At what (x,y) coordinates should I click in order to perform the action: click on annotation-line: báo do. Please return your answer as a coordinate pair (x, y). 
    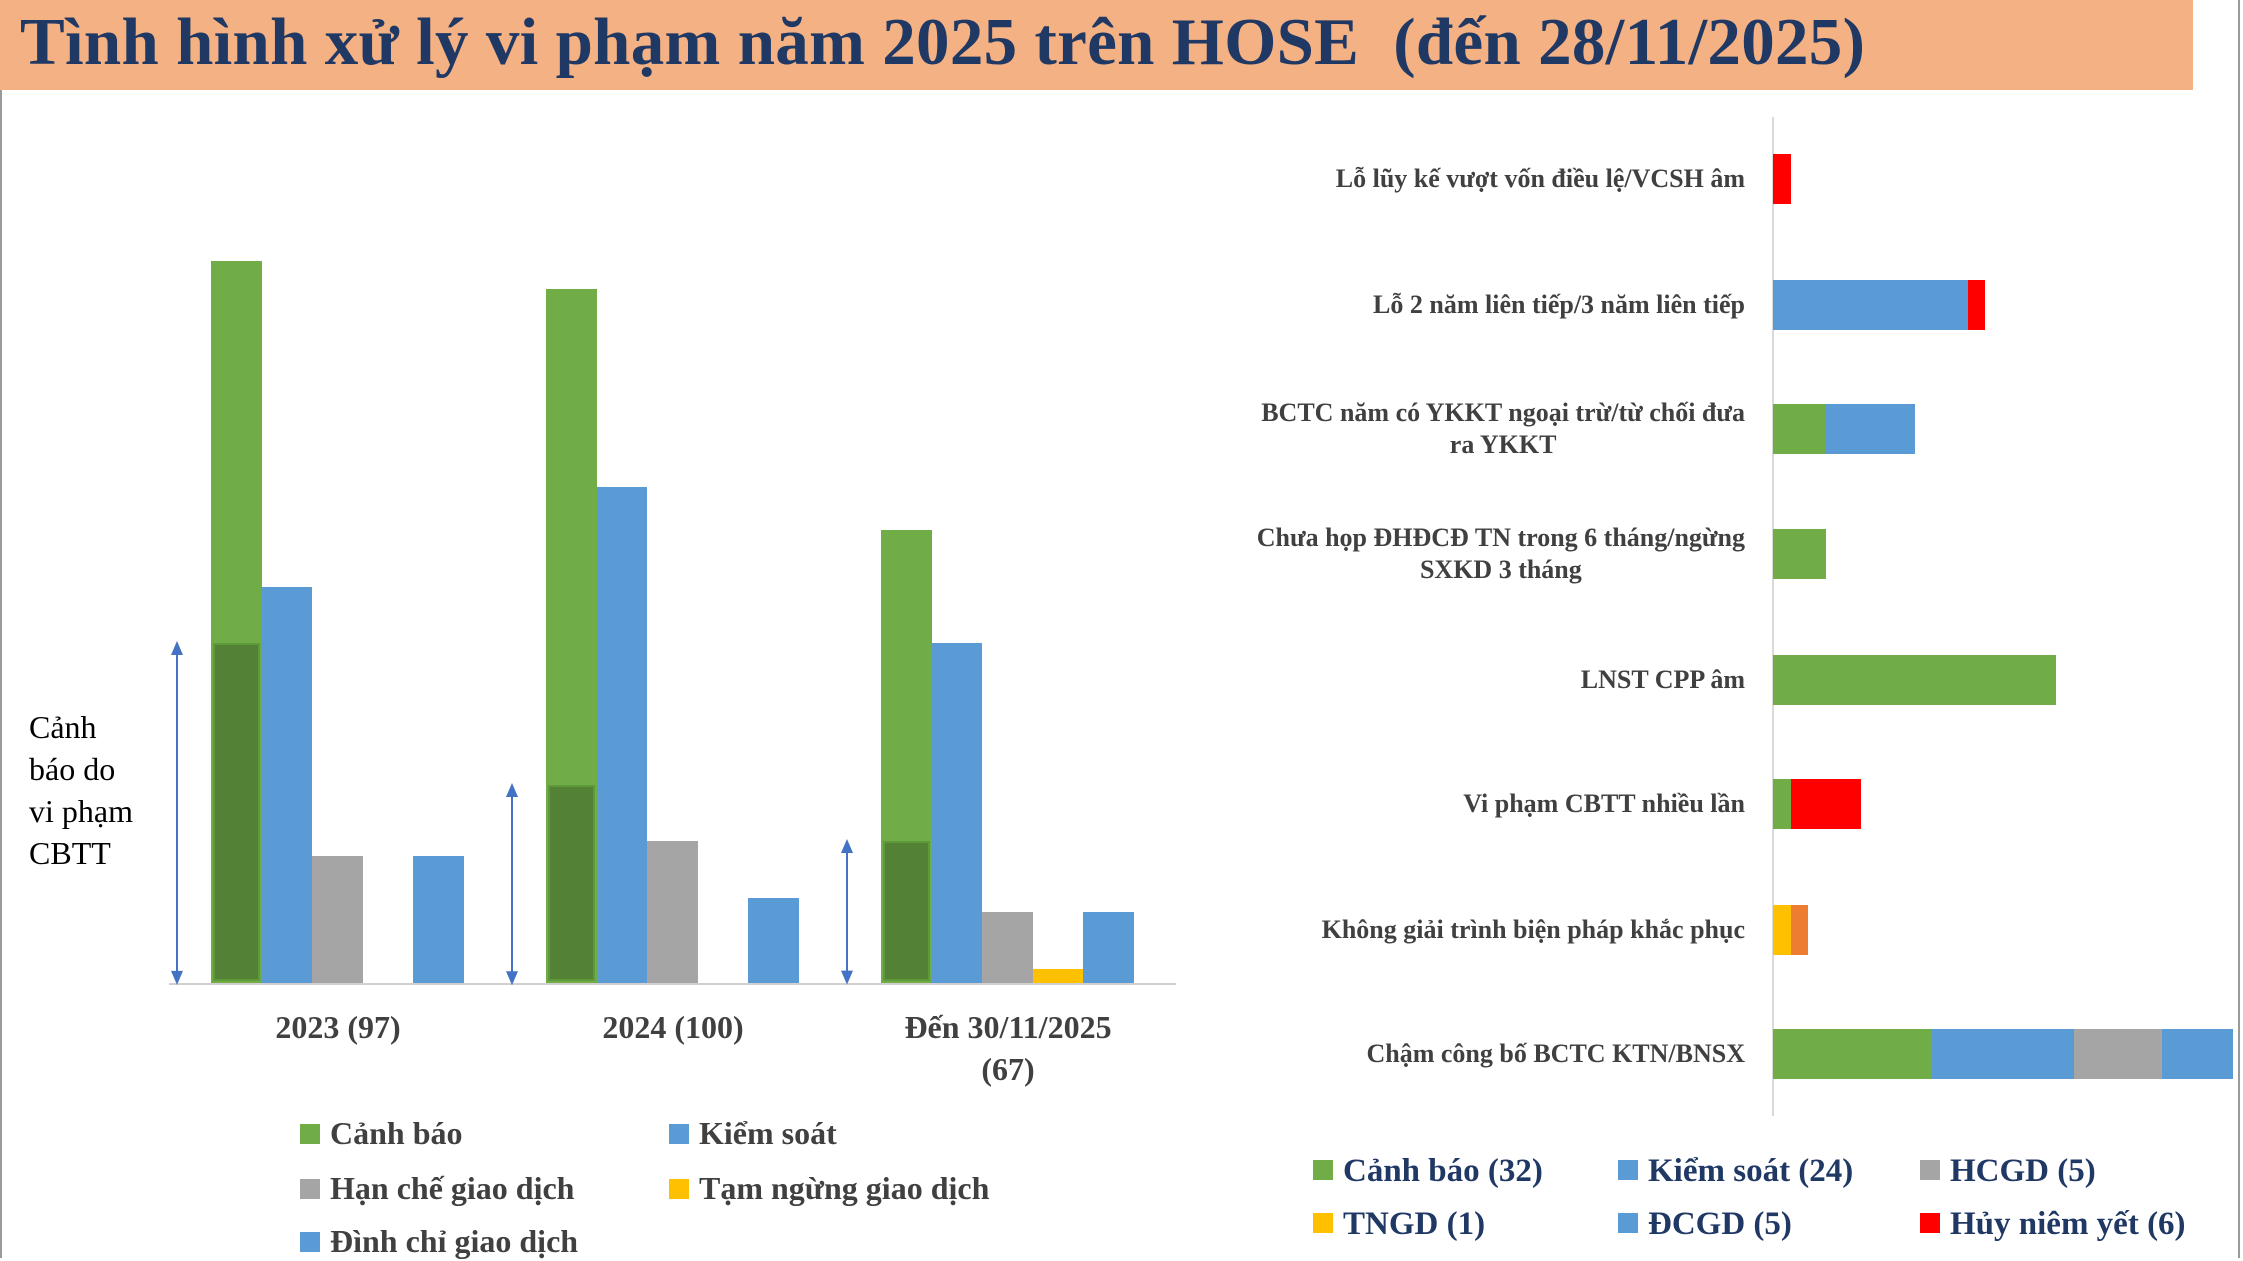
    Looking at the image, I should click on (72, 769).